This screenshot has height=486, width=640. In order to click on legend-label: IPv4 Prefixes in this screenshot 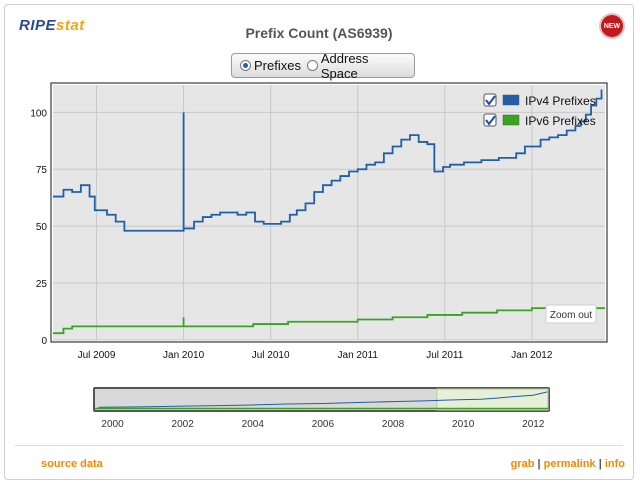, I will do `click(560, 101)`.